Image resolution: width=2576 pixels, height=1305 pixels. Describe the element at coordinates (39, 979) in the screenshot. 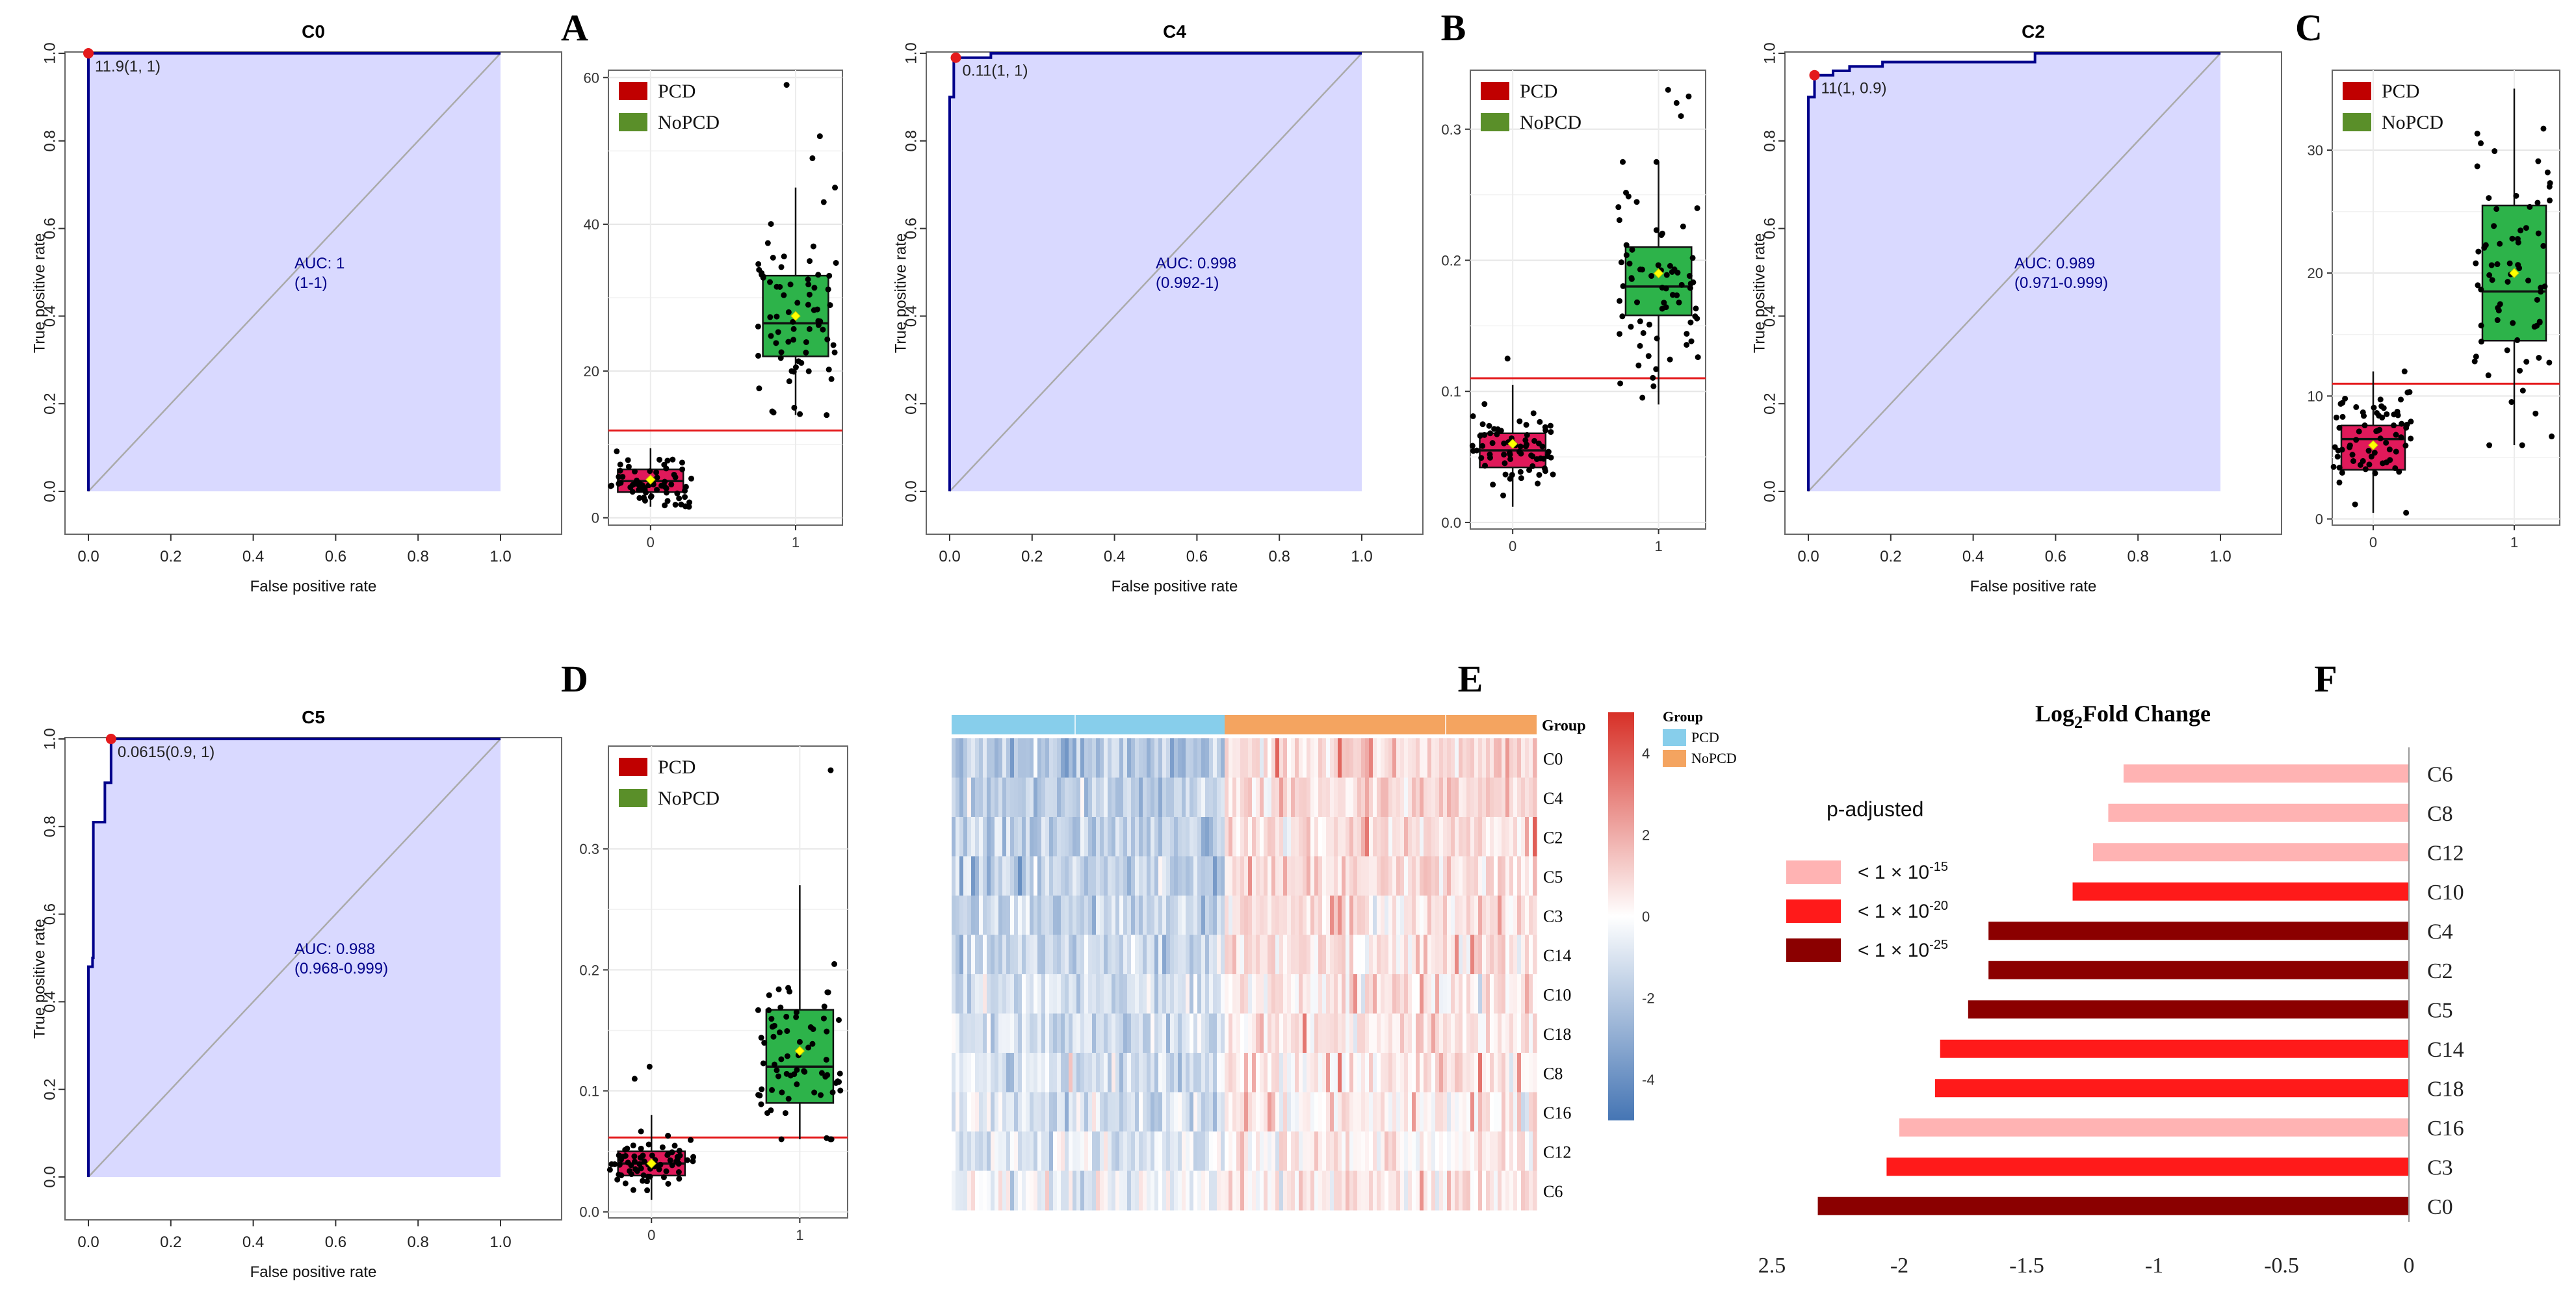

I see `y-axis-label: True positive rate` at that location.